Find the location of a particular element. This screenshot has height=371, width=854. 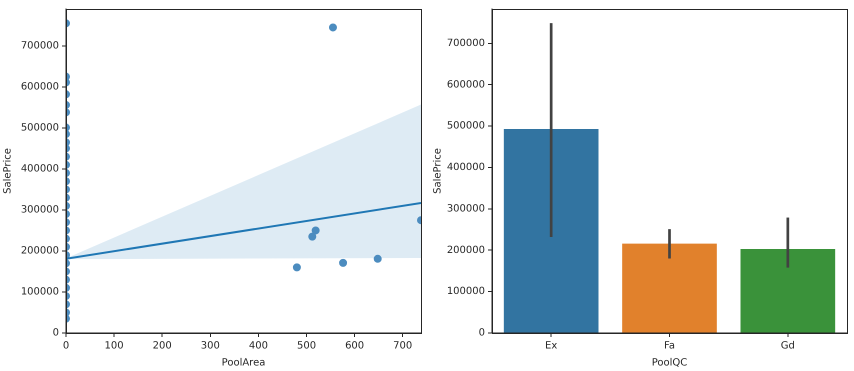

x-tick-label: Fa is located at coordinates (669, 346).